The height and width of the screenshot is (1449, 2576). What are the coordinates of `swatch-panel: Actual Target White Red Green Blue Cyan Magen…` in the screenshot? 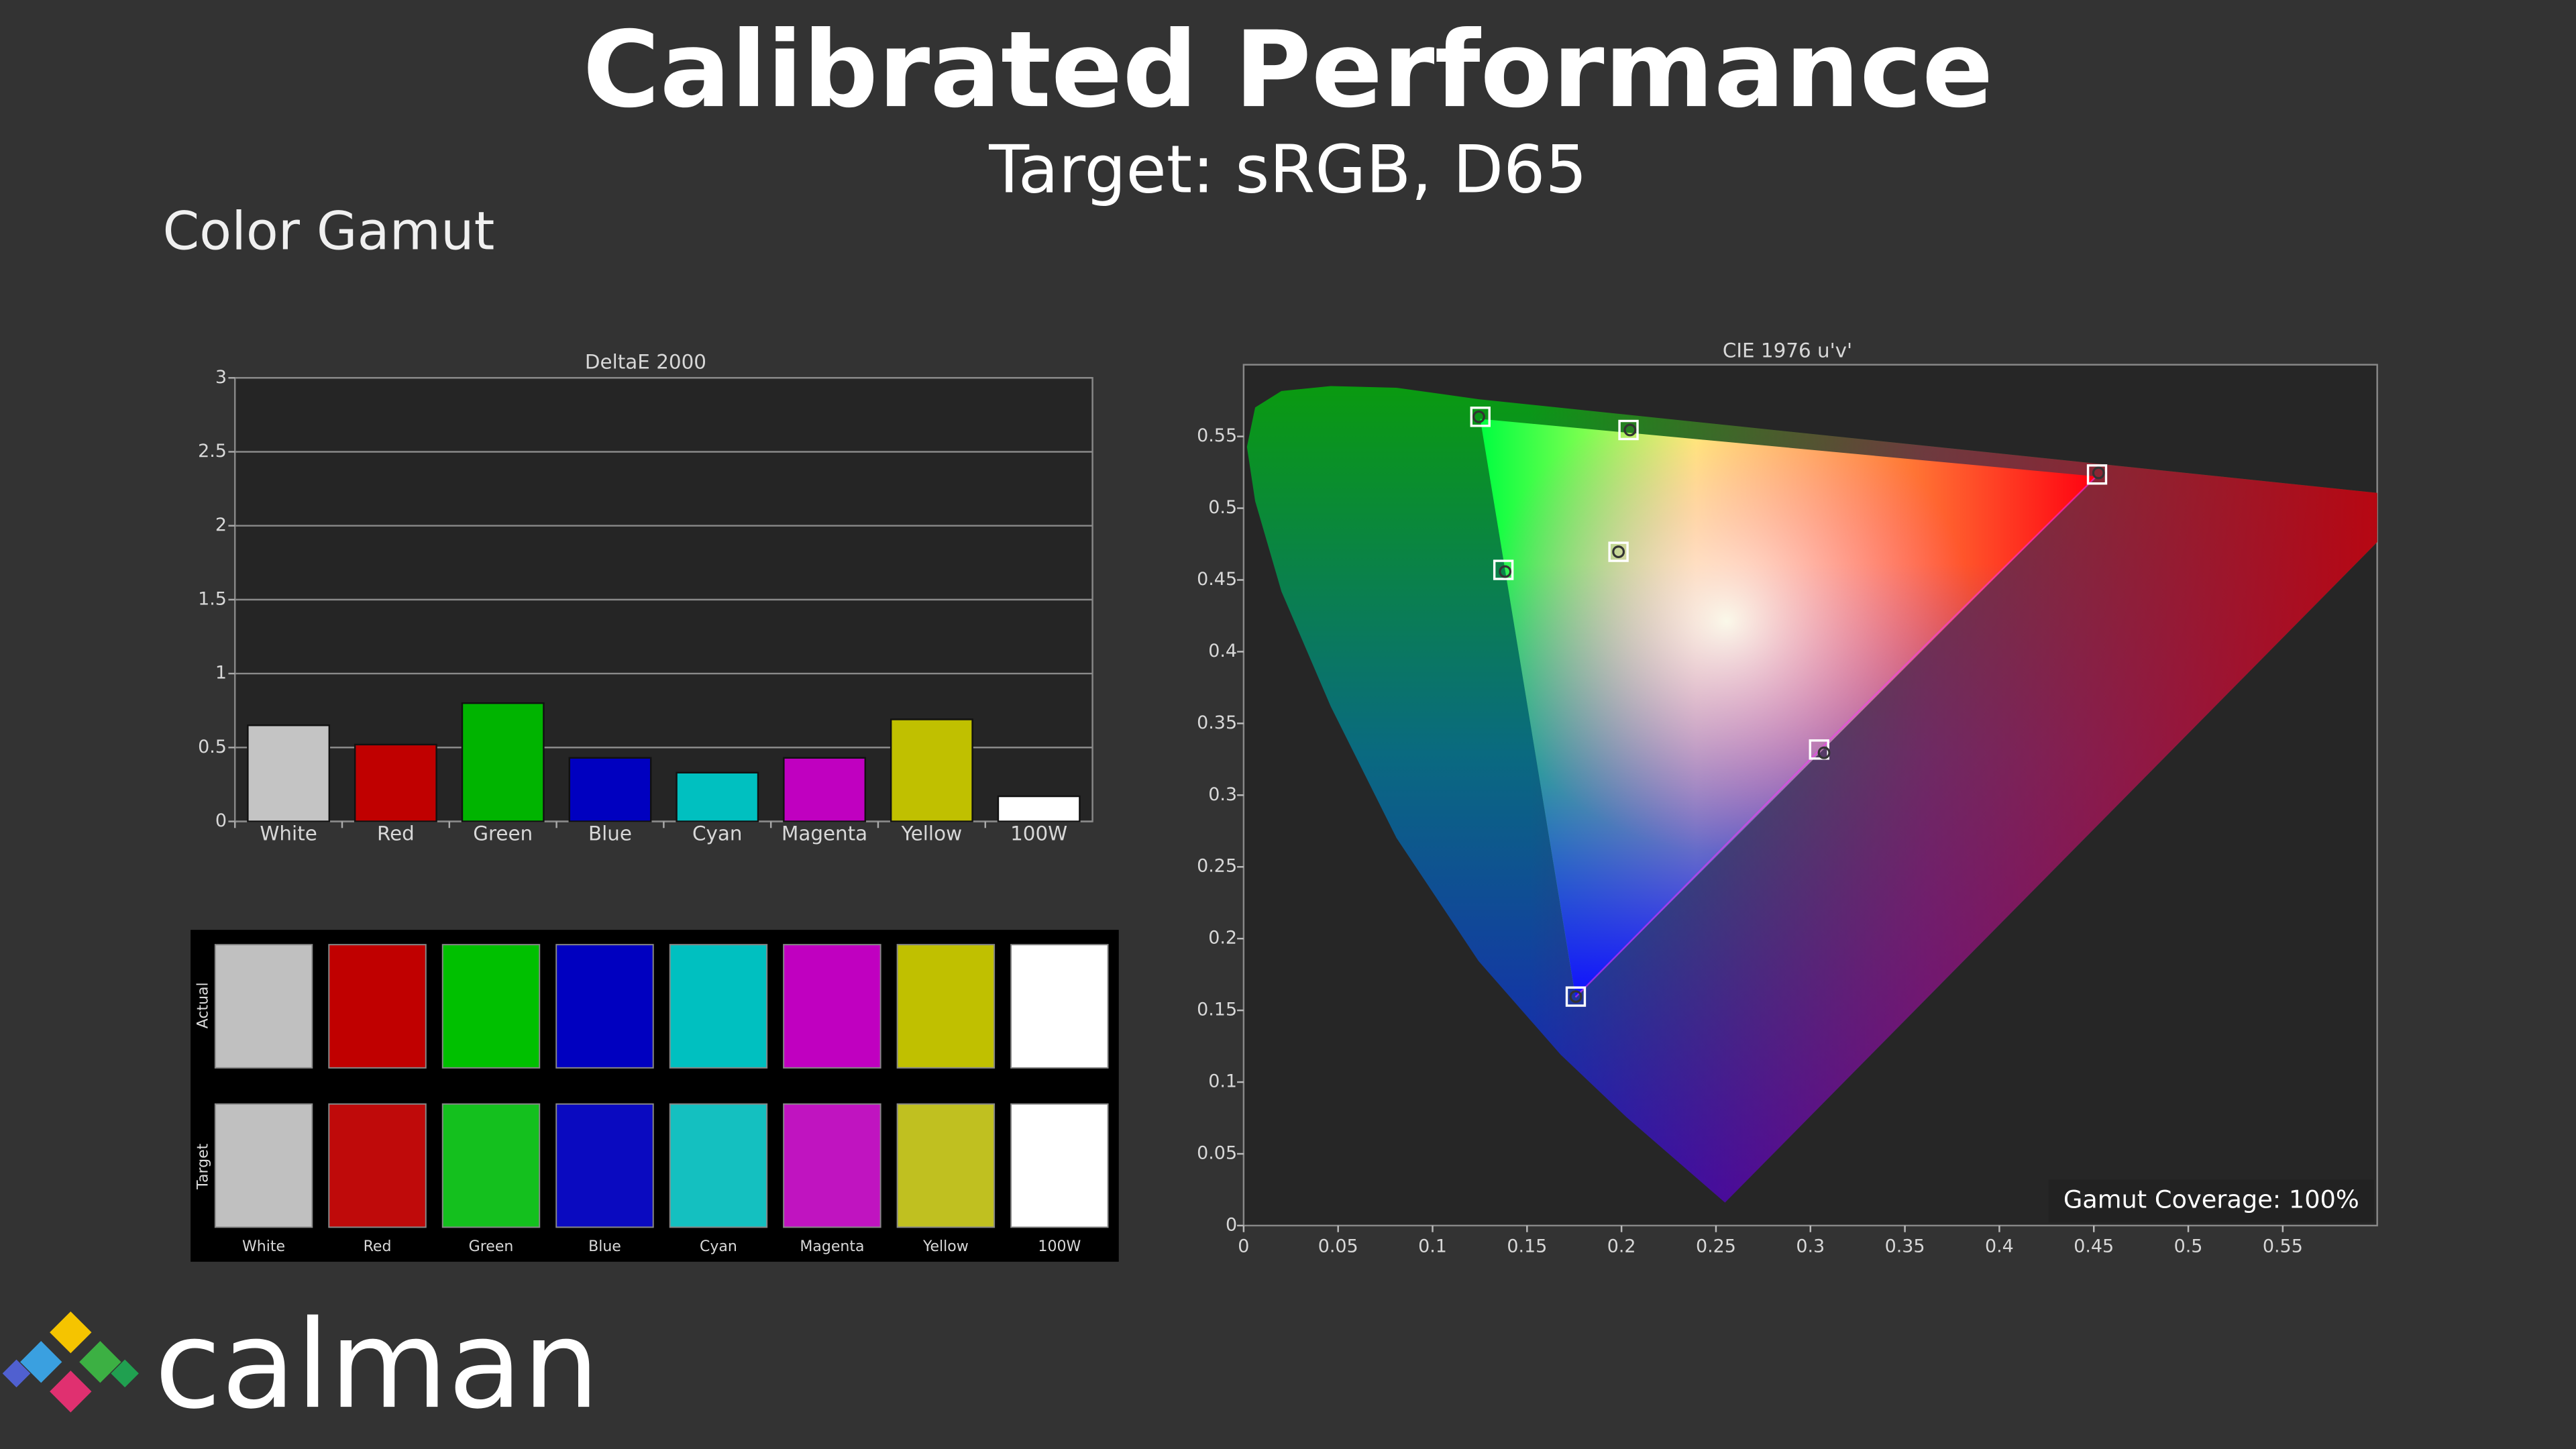 It's located at (655, 1096).